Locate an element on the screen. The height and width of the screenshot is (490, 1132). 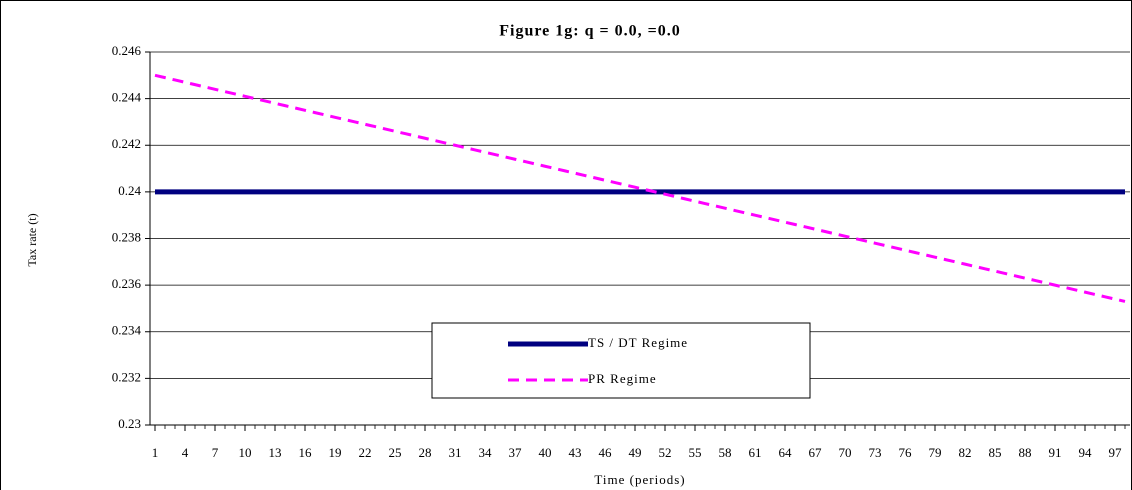
legend-label: TS / DT Regime is located at coordinates (638, 342).